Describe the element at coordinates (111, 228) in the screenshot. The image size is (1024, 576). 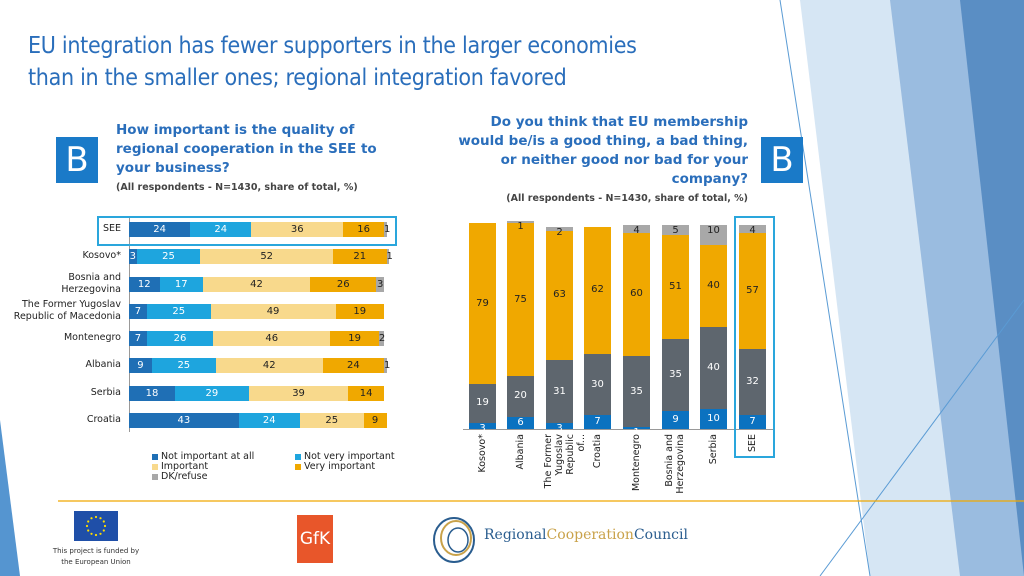
I see `category-label-line: SEE` at that location.